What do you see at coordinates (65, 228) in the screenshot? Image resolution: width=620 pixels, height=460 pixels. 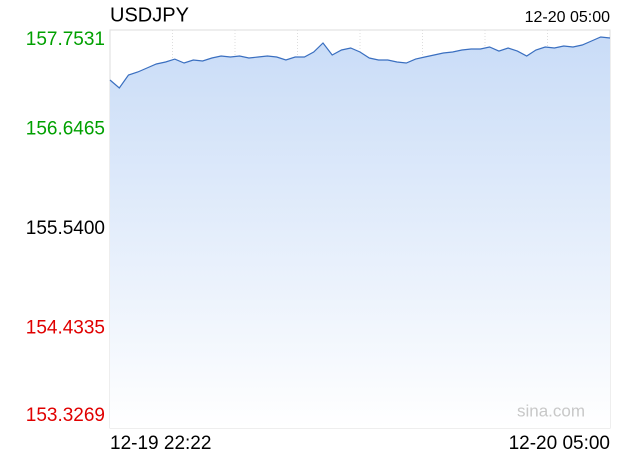 I see `y-tick-label: 155.5400` at bounding box center [65, 228].